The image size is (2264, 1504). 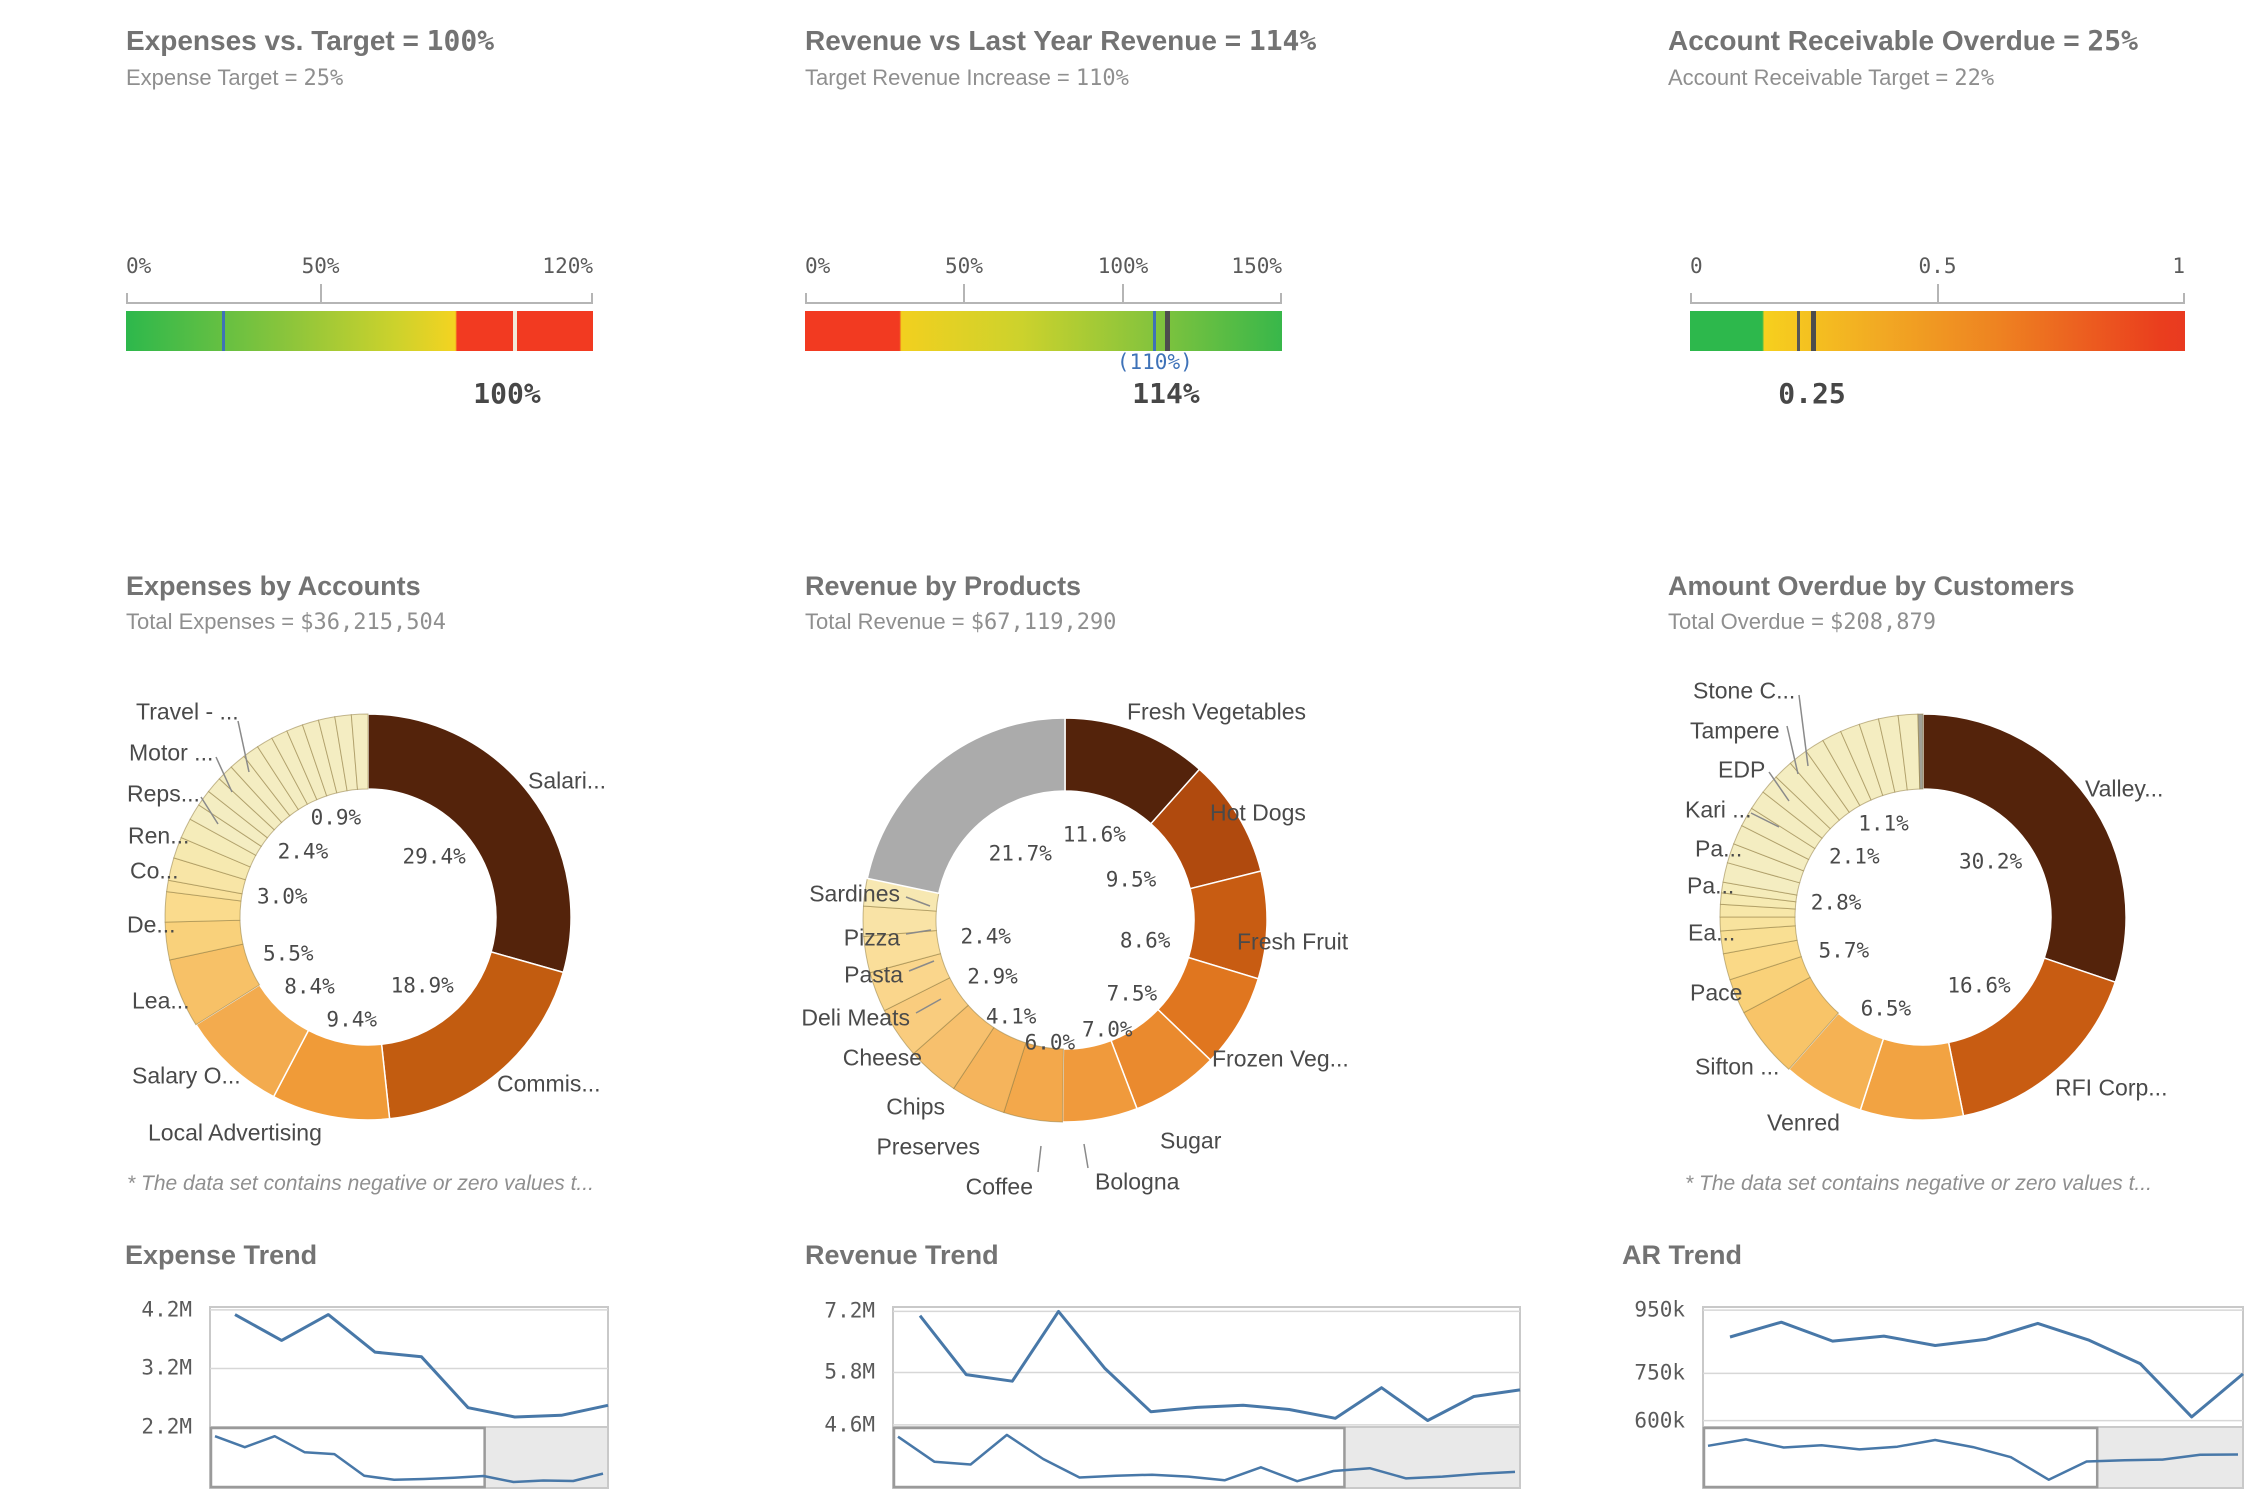 What do you see at coordinates (1293, 941) in the screenshot?
I see `donut-segment-label: Fresh Fruit` at bounding box center [1293, 941].